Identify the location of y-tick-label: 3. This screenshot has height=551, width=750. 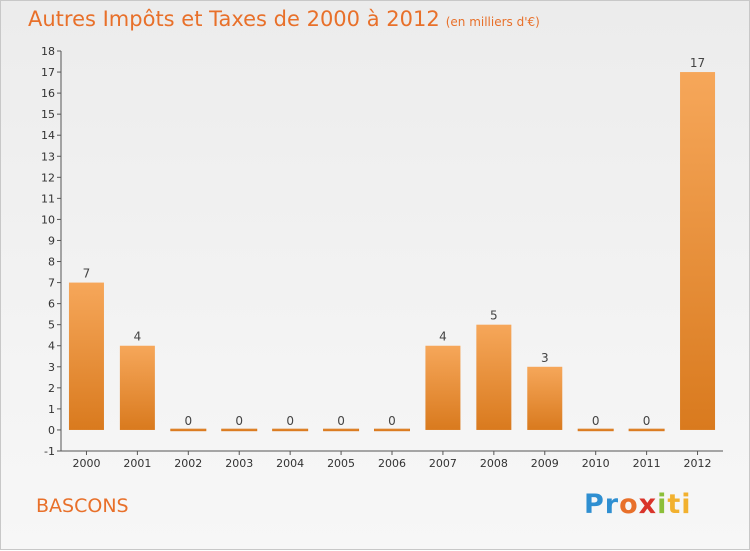
(51, 367).